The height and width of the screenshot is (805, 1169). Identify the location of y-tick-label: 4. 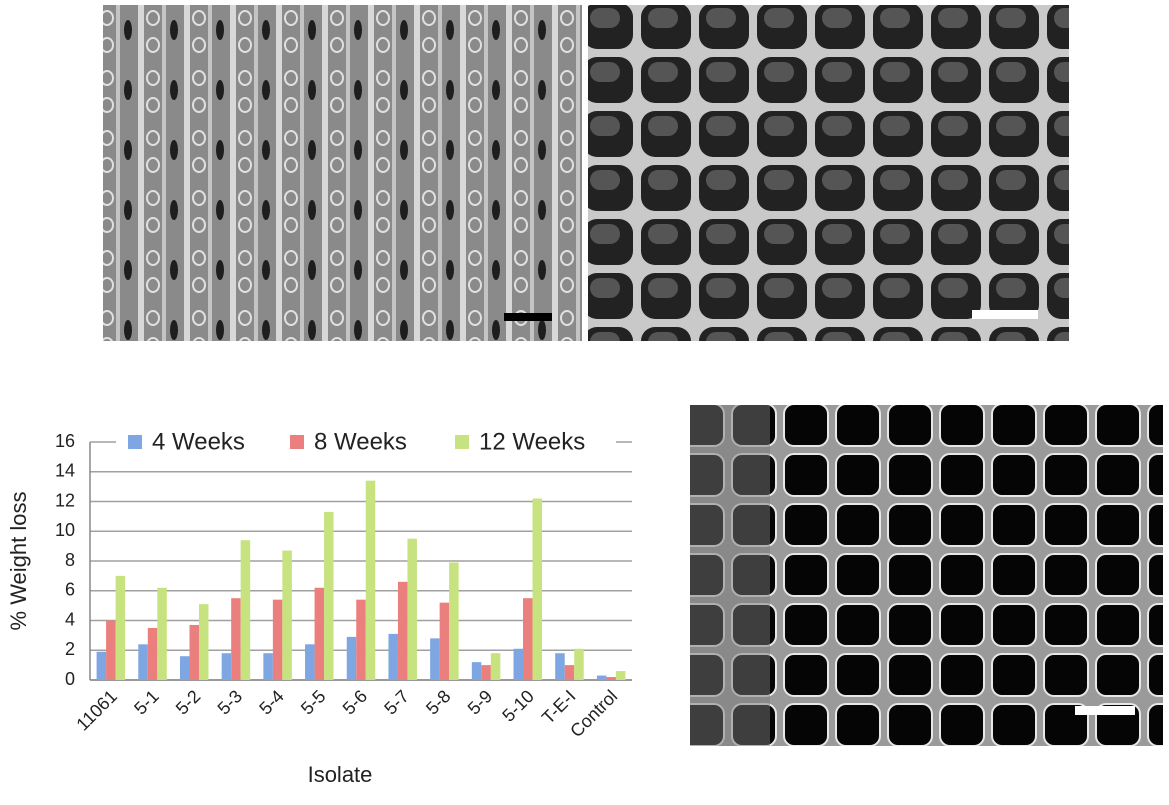
(70, 619).